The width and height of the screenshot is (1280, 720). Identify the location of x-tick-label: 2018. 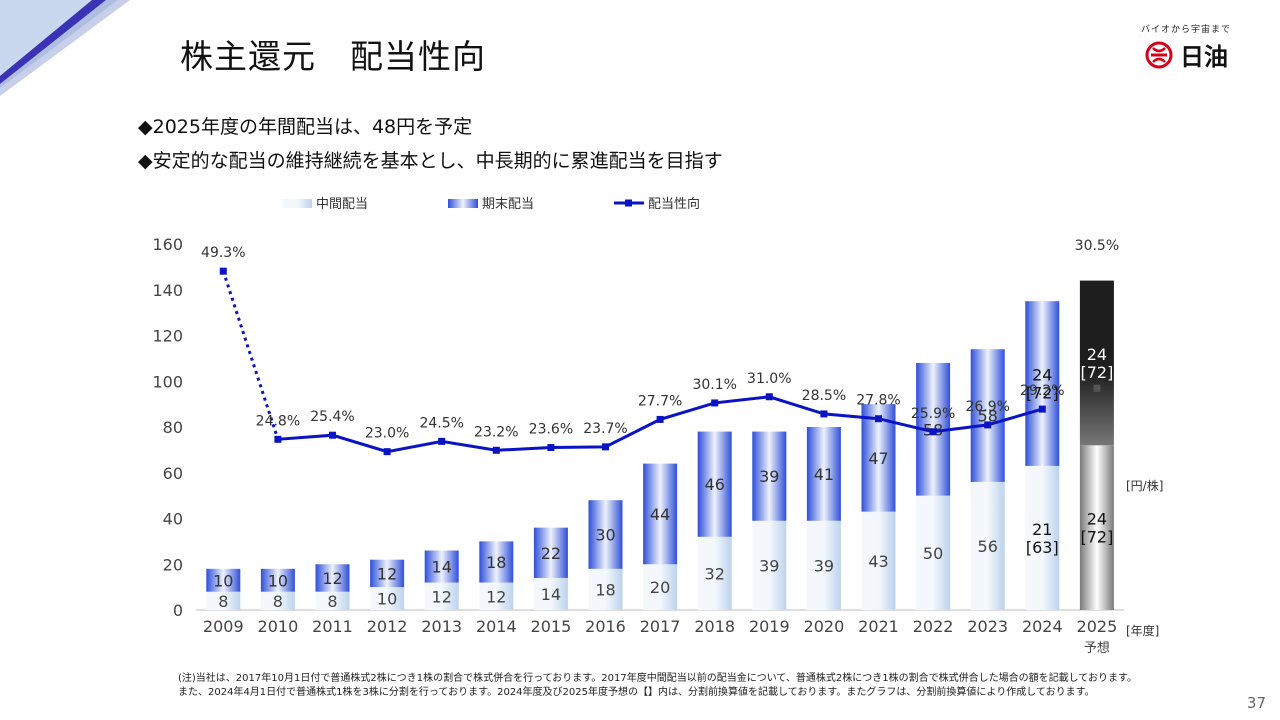
(714, 626).